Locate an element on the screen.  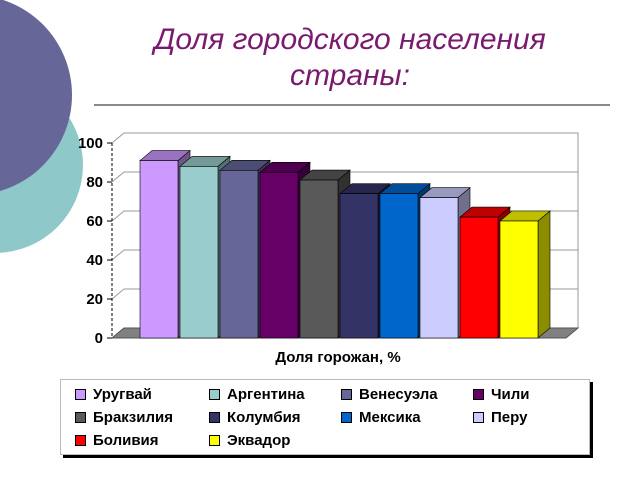
legend-item: Перу is located at coordinates (500, 417).